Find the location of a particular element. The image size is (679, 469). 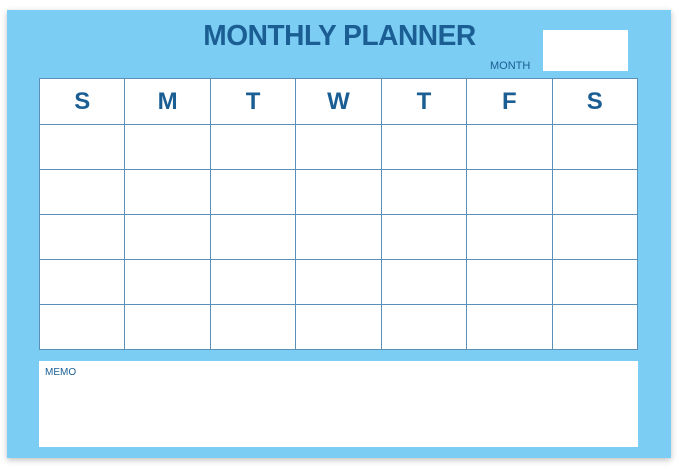

planner-title: MONTHLY PLANNER is located at coordinates (339, 36).